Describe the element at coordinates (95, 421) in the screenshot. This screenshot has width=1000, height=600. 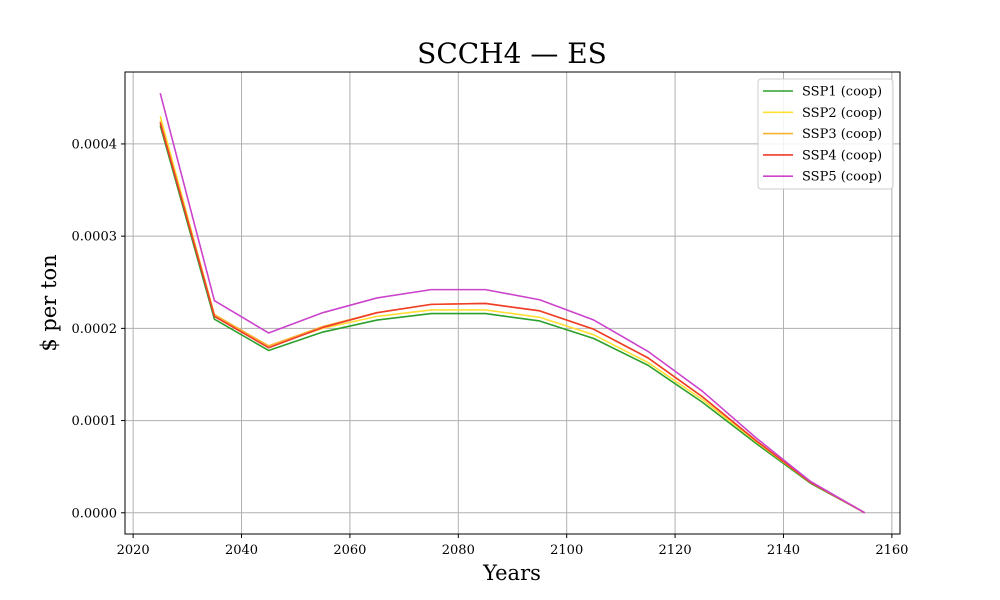
I see `y-tick-label: 0.0001` at that location.